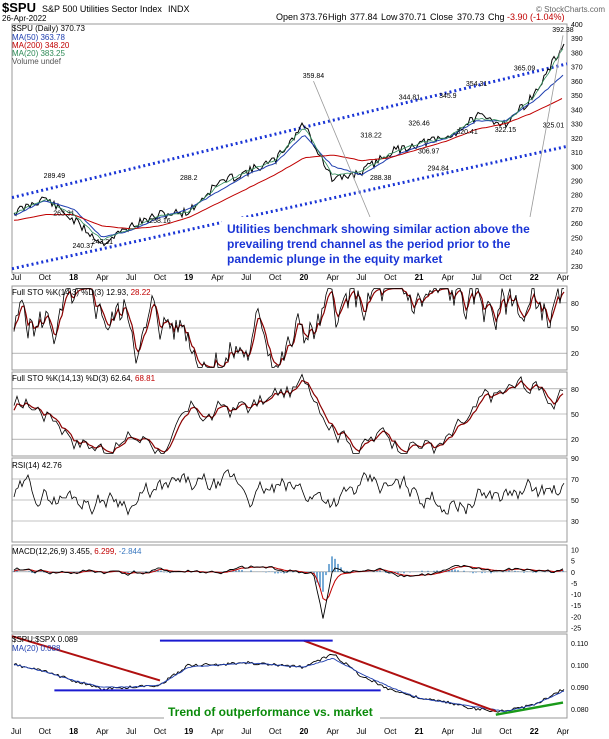 This screenshot has height=739, width=609. Describe the element at coordinates (160, 221) in the screenshot. I see `price-data-label: 258.16` at that location.